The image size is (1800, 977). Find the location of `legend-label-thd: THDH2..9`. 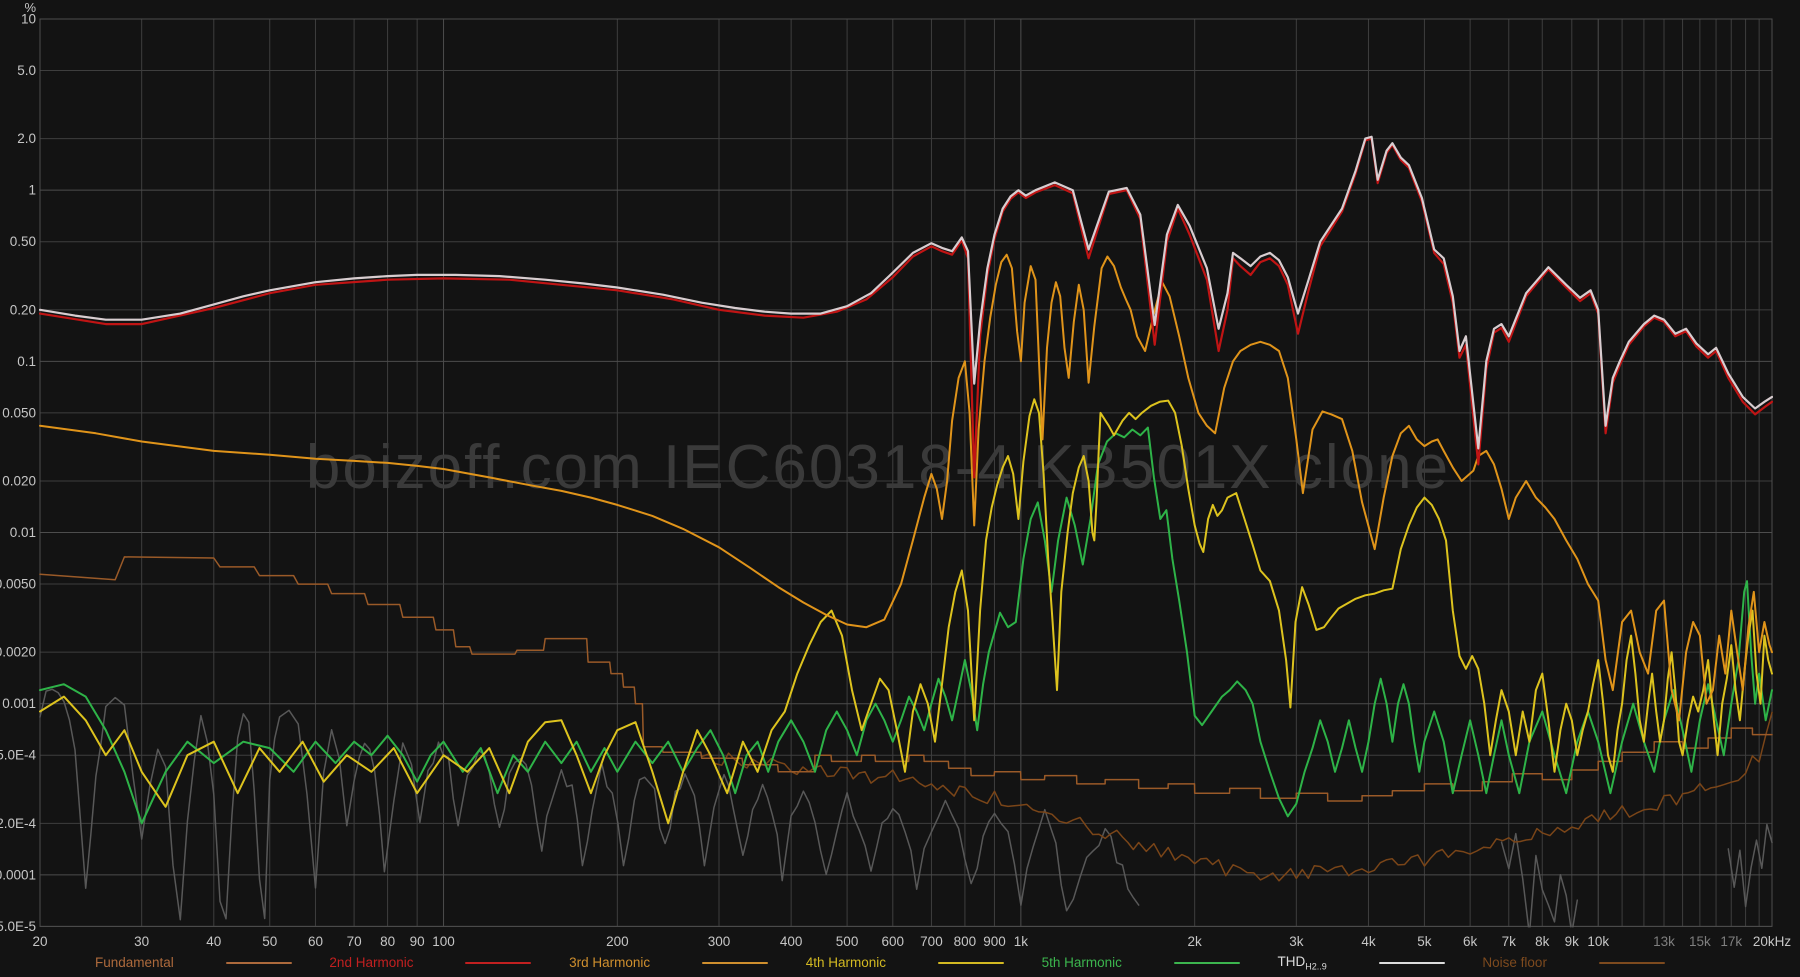

legend-label-thd: THDH2..9 is located at coordinates (1302, 962).